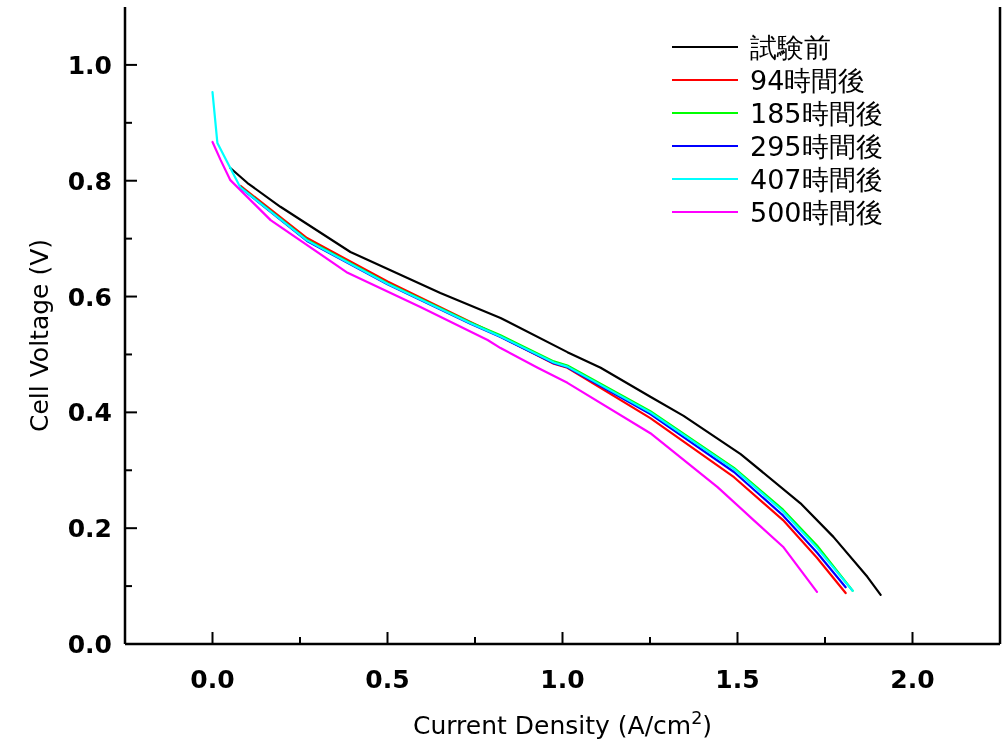 This screenshot has height=742, width=1005. What do you see at coordinates (89, 65) in the screenshot?
I see `y-tick-label: 1.0` at bounding box center [89, 65].